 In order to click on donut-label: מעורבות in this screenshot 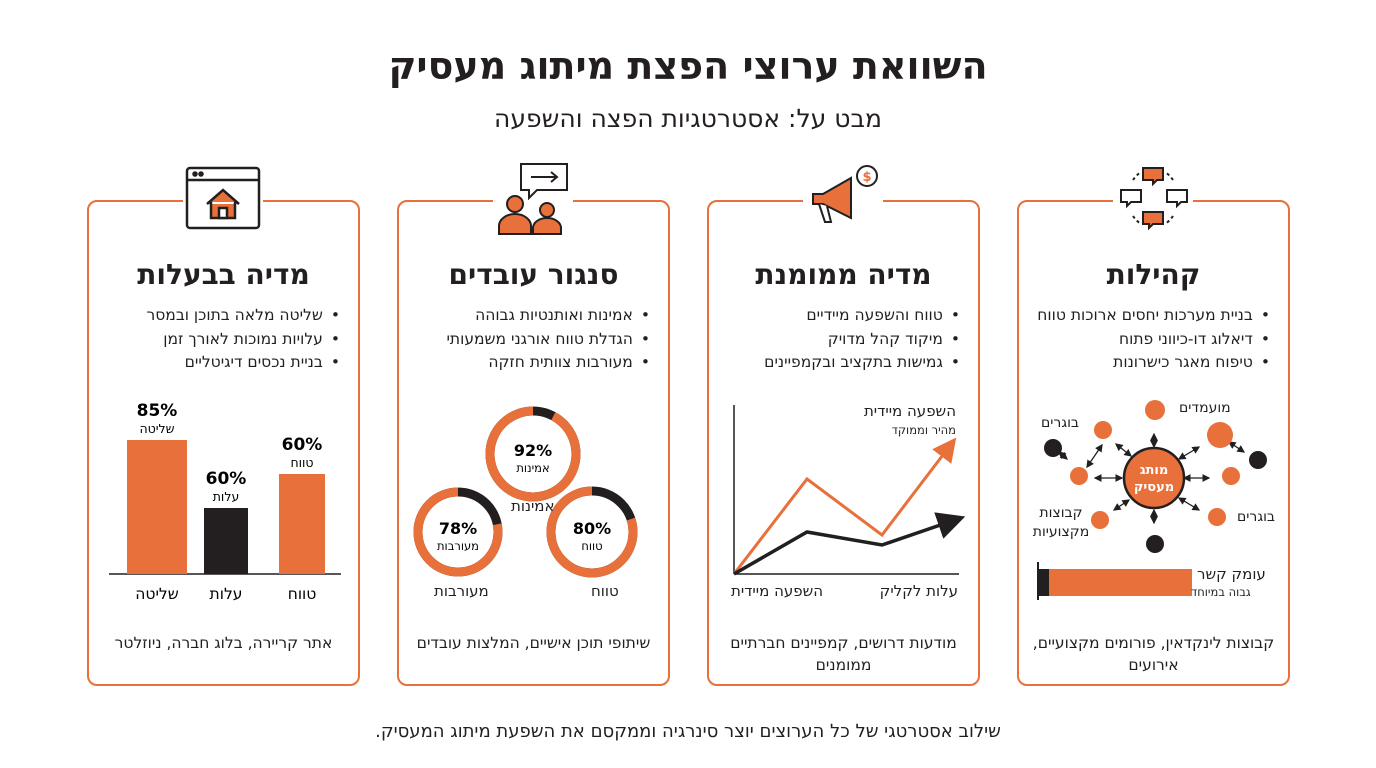, I will do `click(458, 546)`.